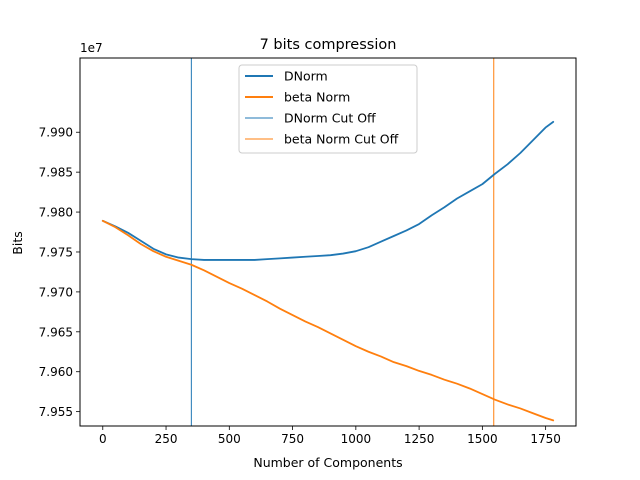  I want to click on y-tick-label: 7.965, so click(56, 332).